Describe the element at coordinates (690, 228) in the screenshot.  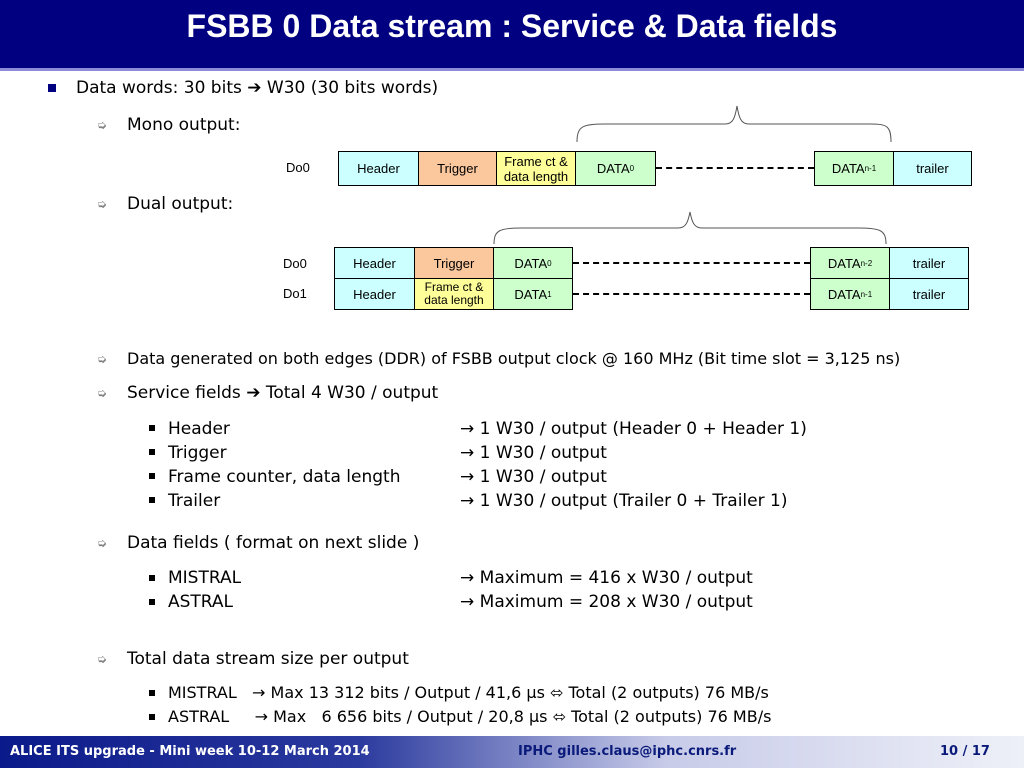
I see `dual-brace` at that location.